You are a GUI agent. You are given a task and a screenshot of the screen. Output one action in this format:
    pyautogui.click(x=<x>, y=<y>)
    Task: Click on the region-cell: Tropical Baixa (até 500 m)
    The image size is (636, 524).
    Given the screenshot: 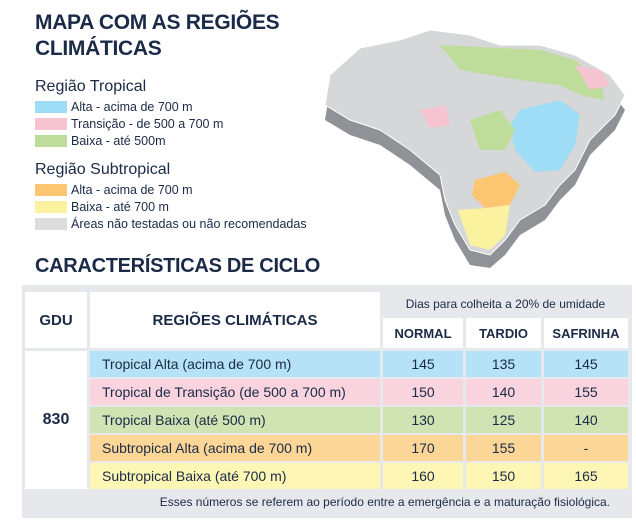 What is the action you would take?
    pyautogui.click(x=235, y=420)
    